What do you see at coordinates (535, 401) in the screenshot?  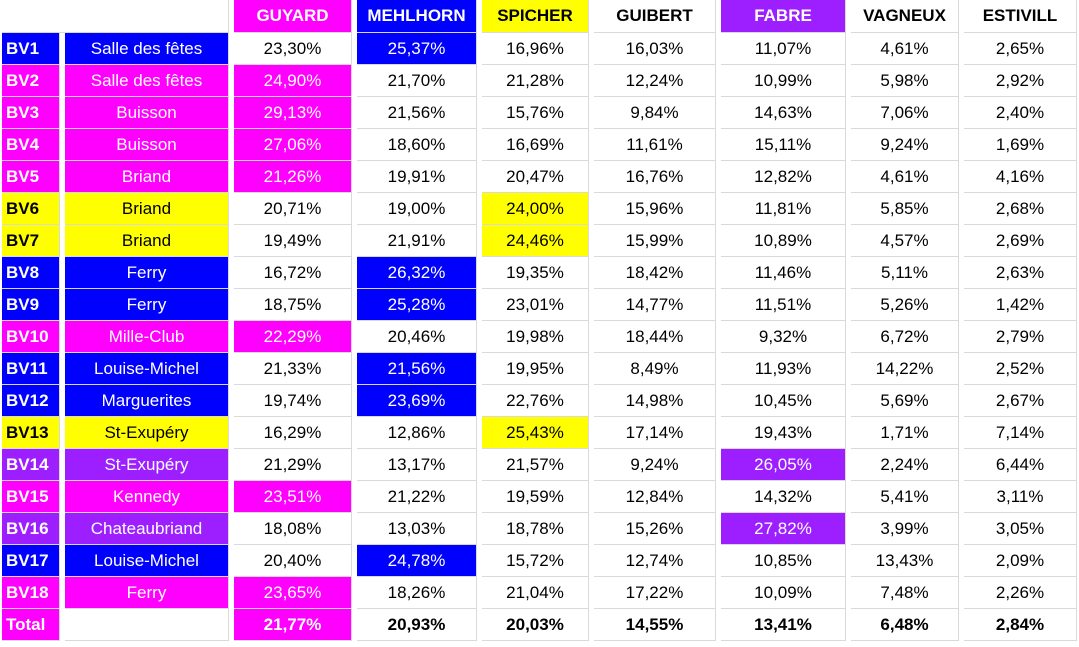 I see `value-cell-spicher: 22,76%` at bounding box center [535, 401].